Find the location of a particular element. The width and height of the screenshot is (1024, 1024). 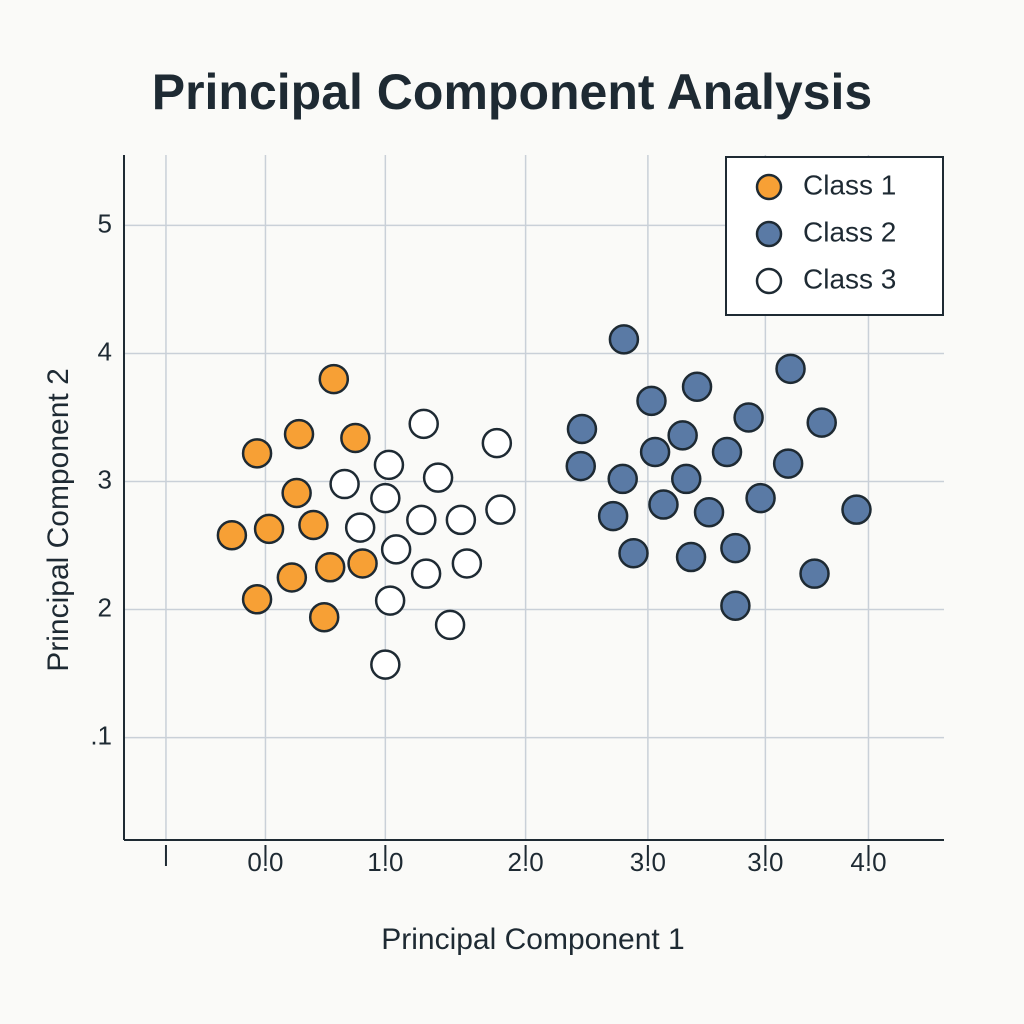

y-tick-label: 2 is located at coordinates (105, 607).